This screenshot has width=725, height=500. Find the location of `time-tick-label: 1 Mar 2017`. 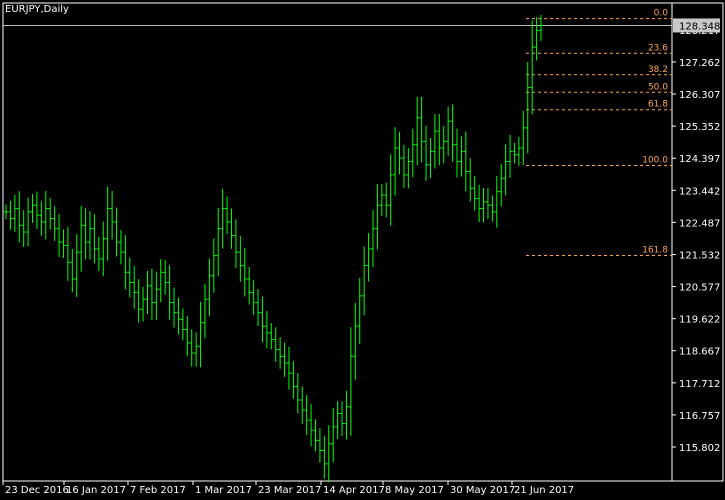

time-tick-label: 1 Mar 2017 is located at coordinates (223, 490).